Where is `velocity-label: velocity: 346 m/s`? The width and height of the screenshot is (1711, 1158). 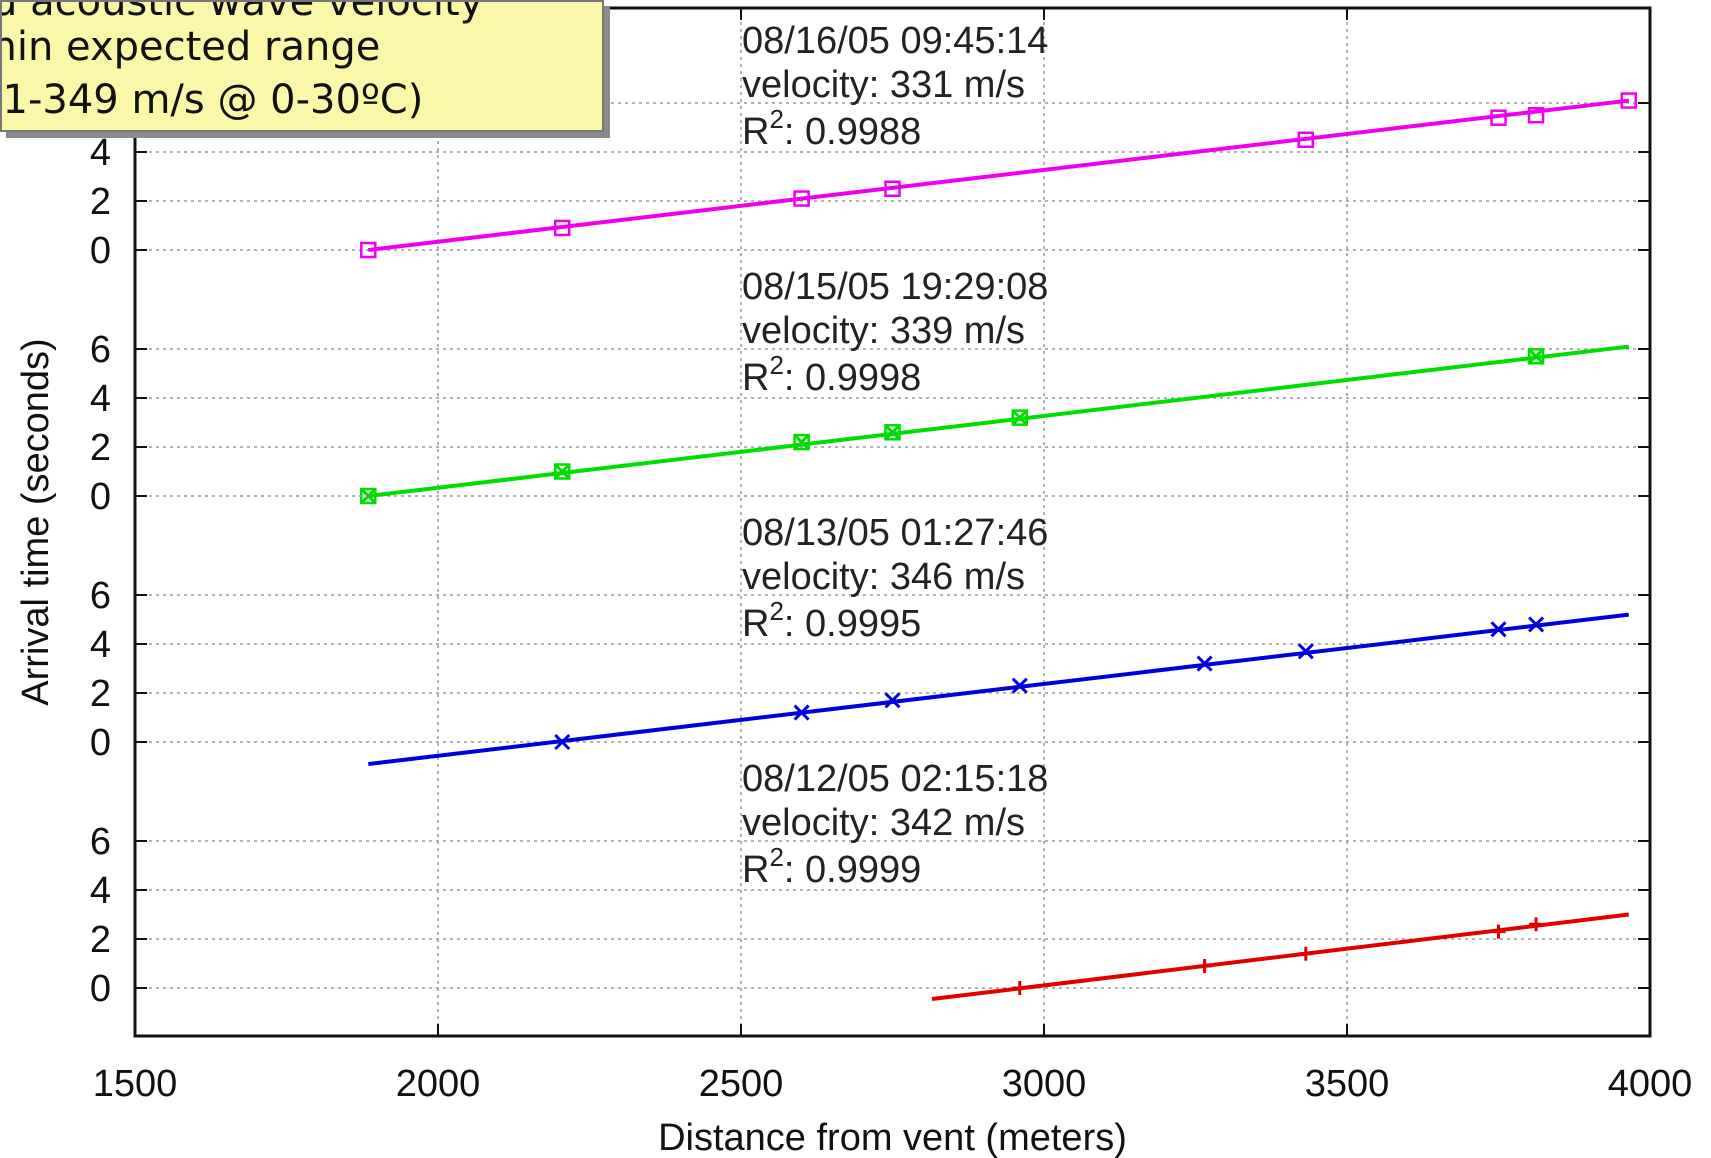 velocity-label: velocity: 346 m/s is located at coordinates (883, 577).